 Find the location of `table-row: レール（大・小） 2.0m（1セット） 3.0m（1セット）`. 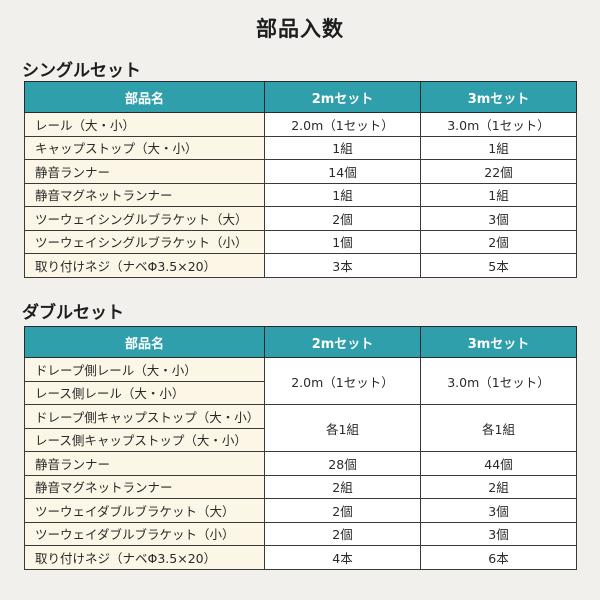

table-row: レール（大・小） 2.0m（1セット） 3.0m（1セット） is located at coordinates (300, 124).